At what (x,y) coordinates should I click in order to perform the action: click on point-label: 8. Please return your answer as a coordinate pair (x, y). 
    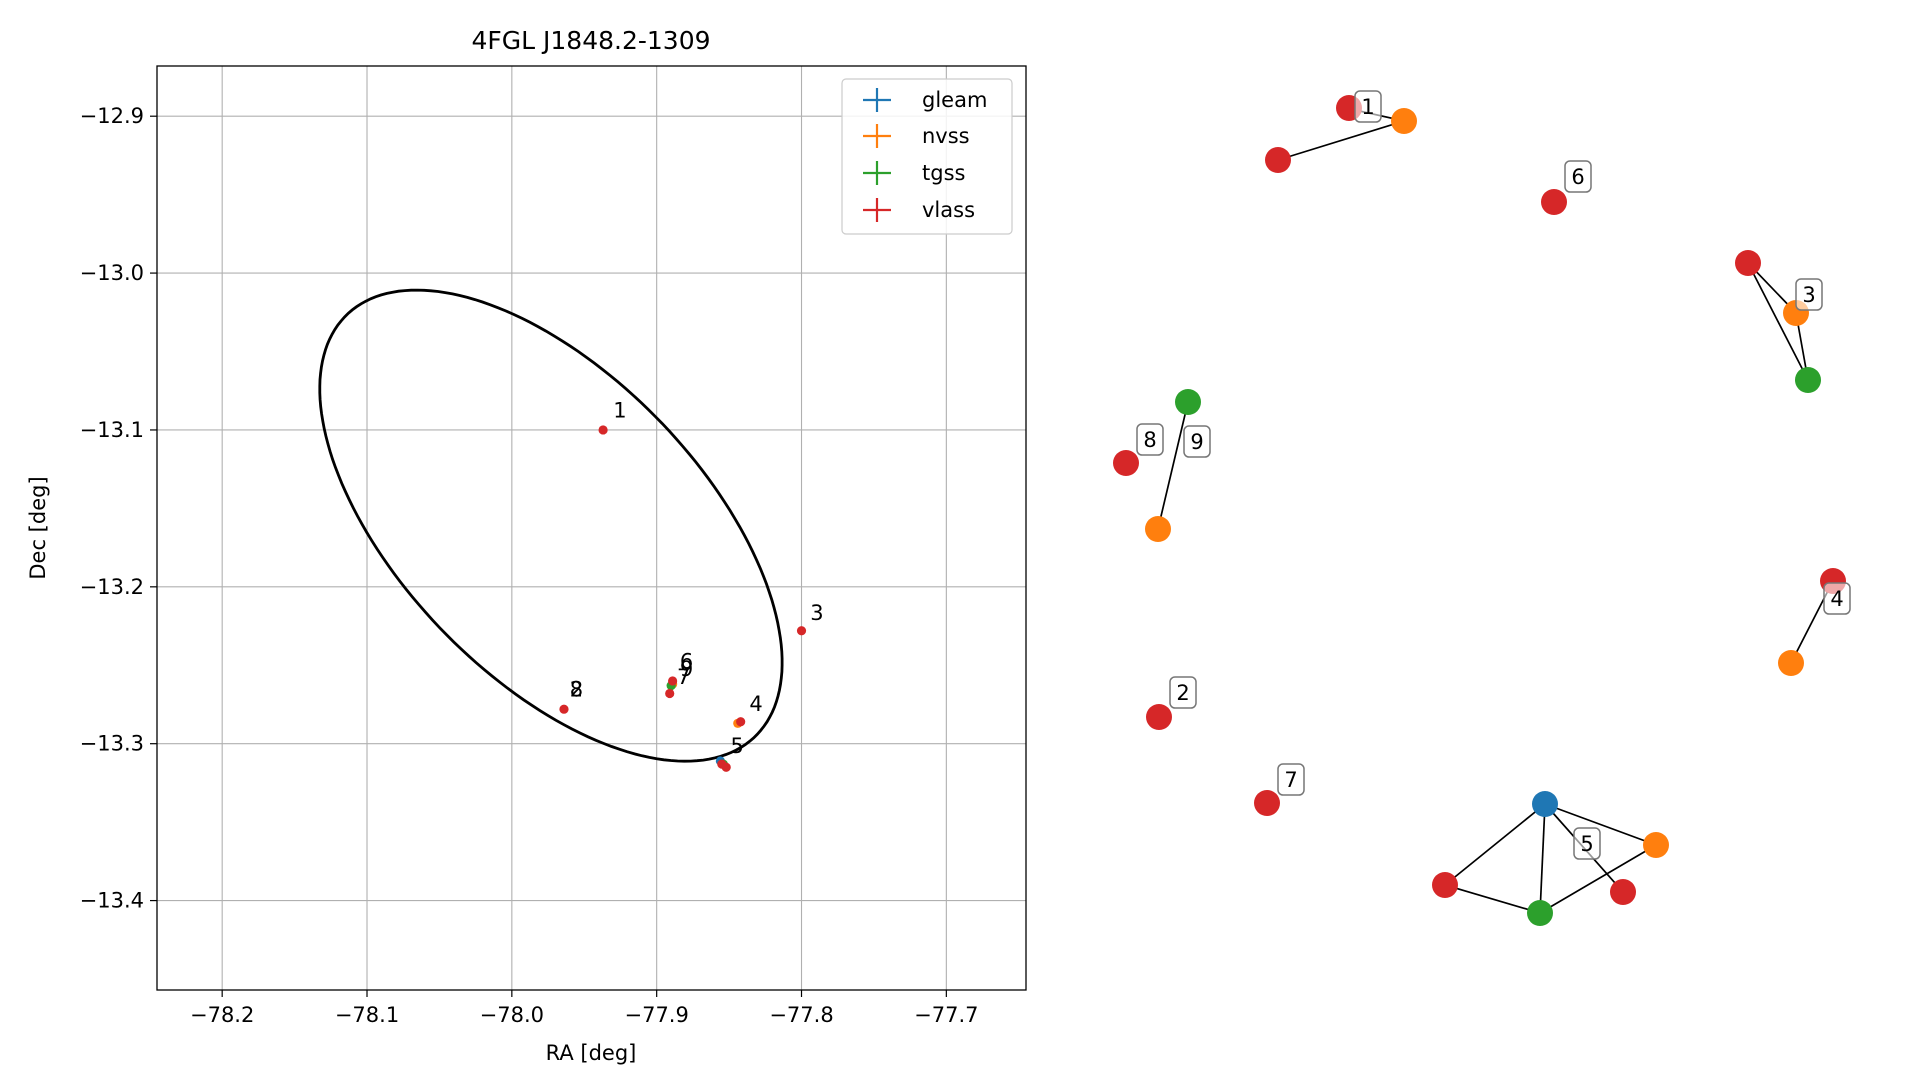
    Looking at the image, I should click on (576, 690).